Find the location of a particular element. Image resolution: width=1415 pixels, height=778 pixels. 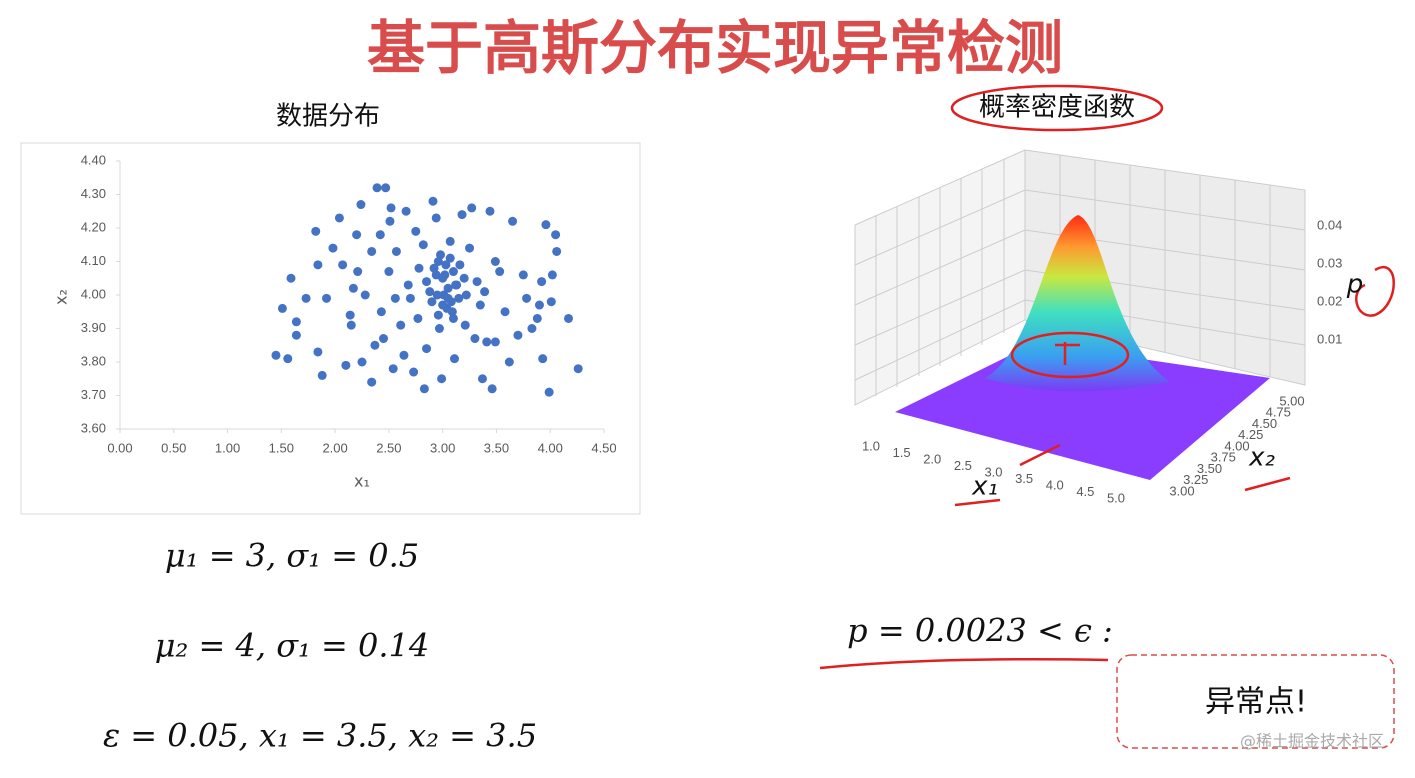

chart-title: 数据分布 is located at coordinates (328, 117).